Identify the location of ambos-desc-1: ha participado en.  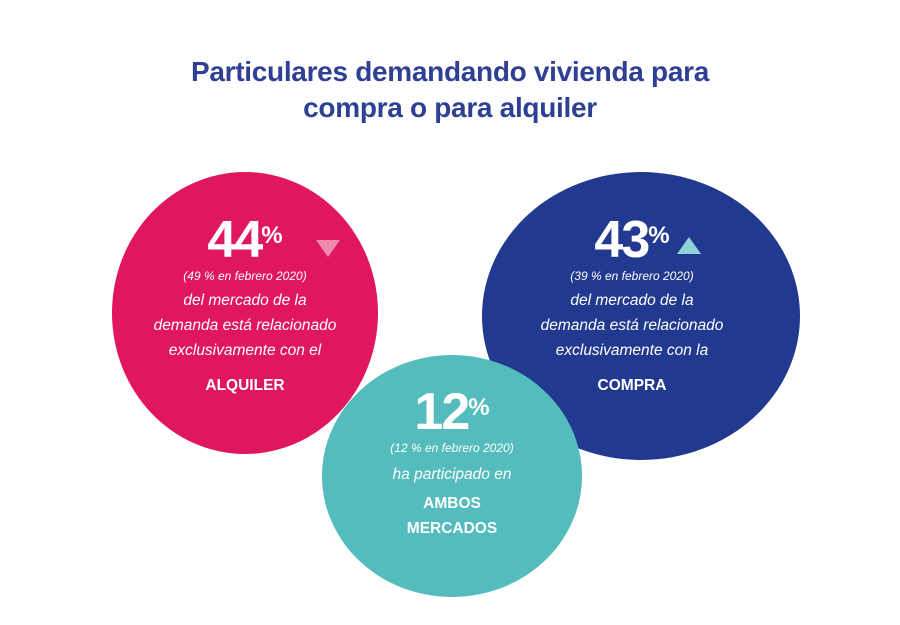
(452, 474).